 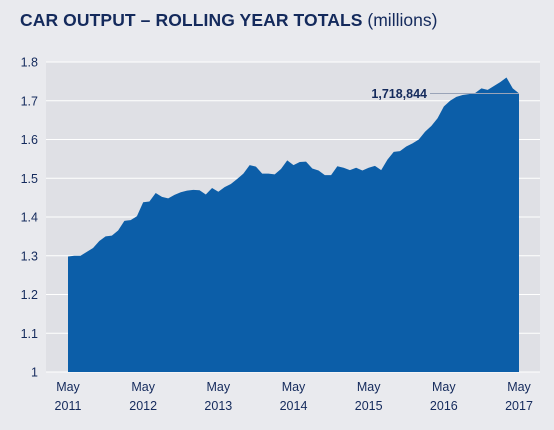 What do you see at coordinates (29, 256) in the screenshot?
I see `y-tick-label: 1.3` at bounding box center [29, 256].